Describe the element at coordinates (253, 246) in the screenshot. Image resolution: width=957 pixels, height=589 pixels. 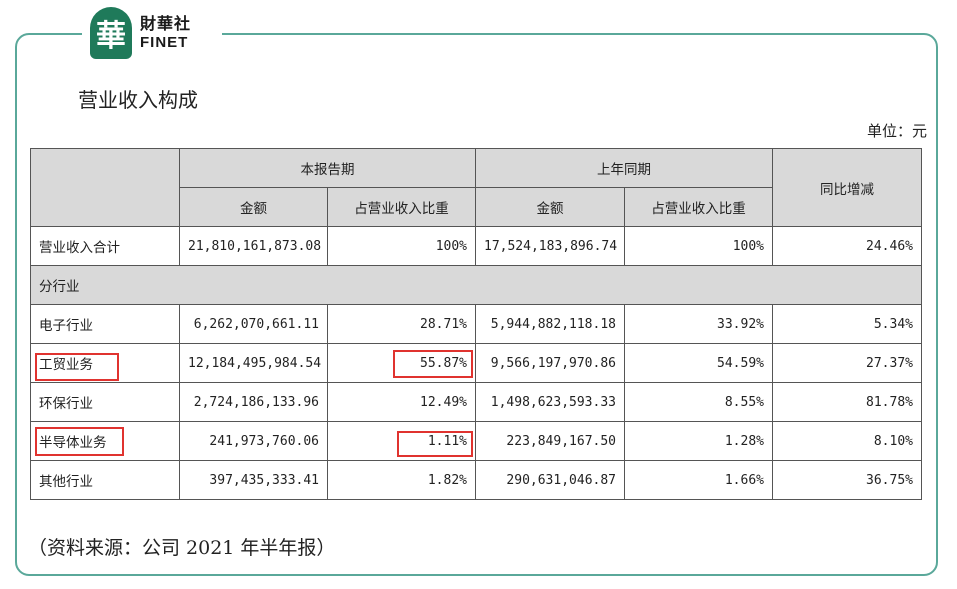
I see `cell-amount-current: 21,810,161,873.08` at that location.